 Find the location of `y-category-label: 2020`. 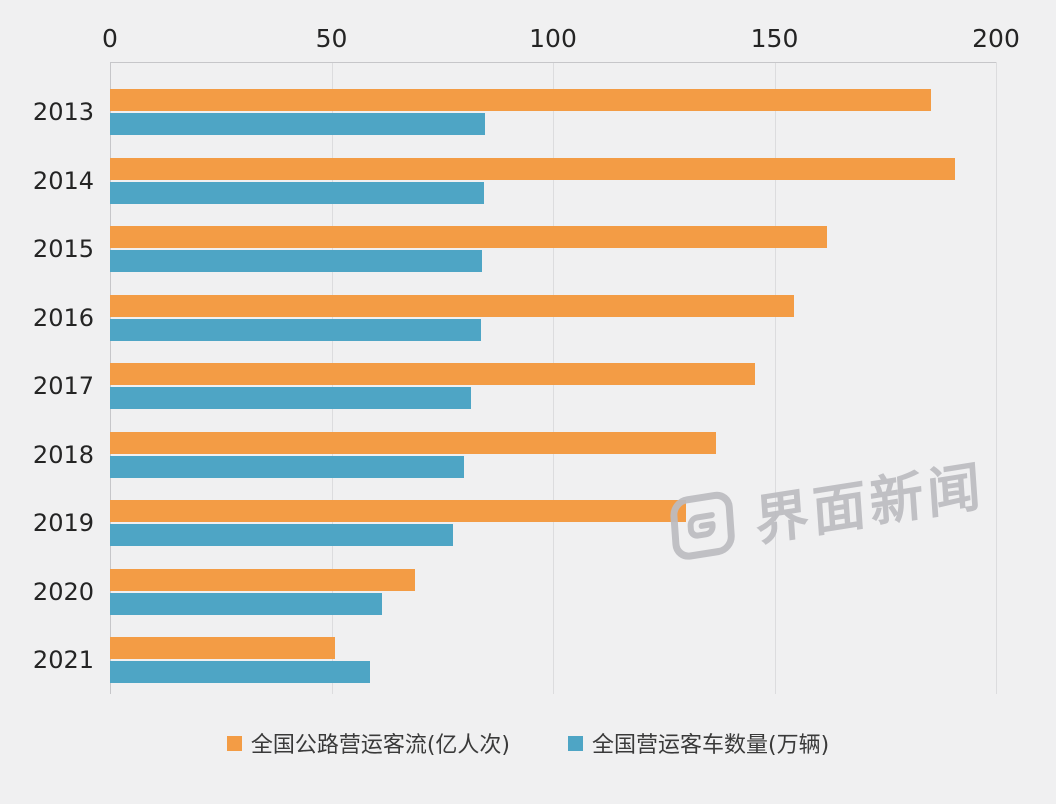

y-category-label: 2020 is located at coordinates (63, 591).